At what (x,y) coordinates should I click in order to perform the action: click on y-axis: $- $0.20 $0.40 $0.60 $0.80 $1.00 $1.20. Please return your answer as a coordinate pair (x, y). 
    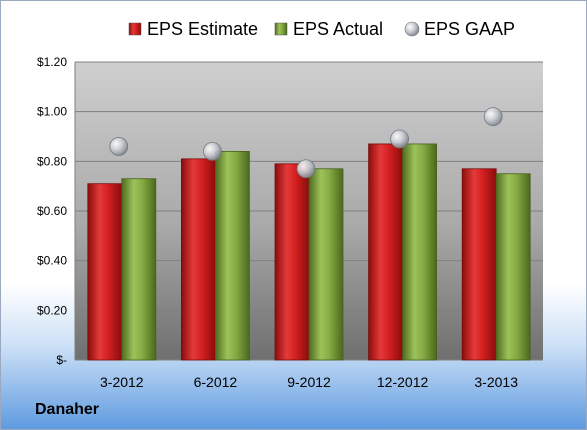
    Looking at the image, I should click on (56, 211).